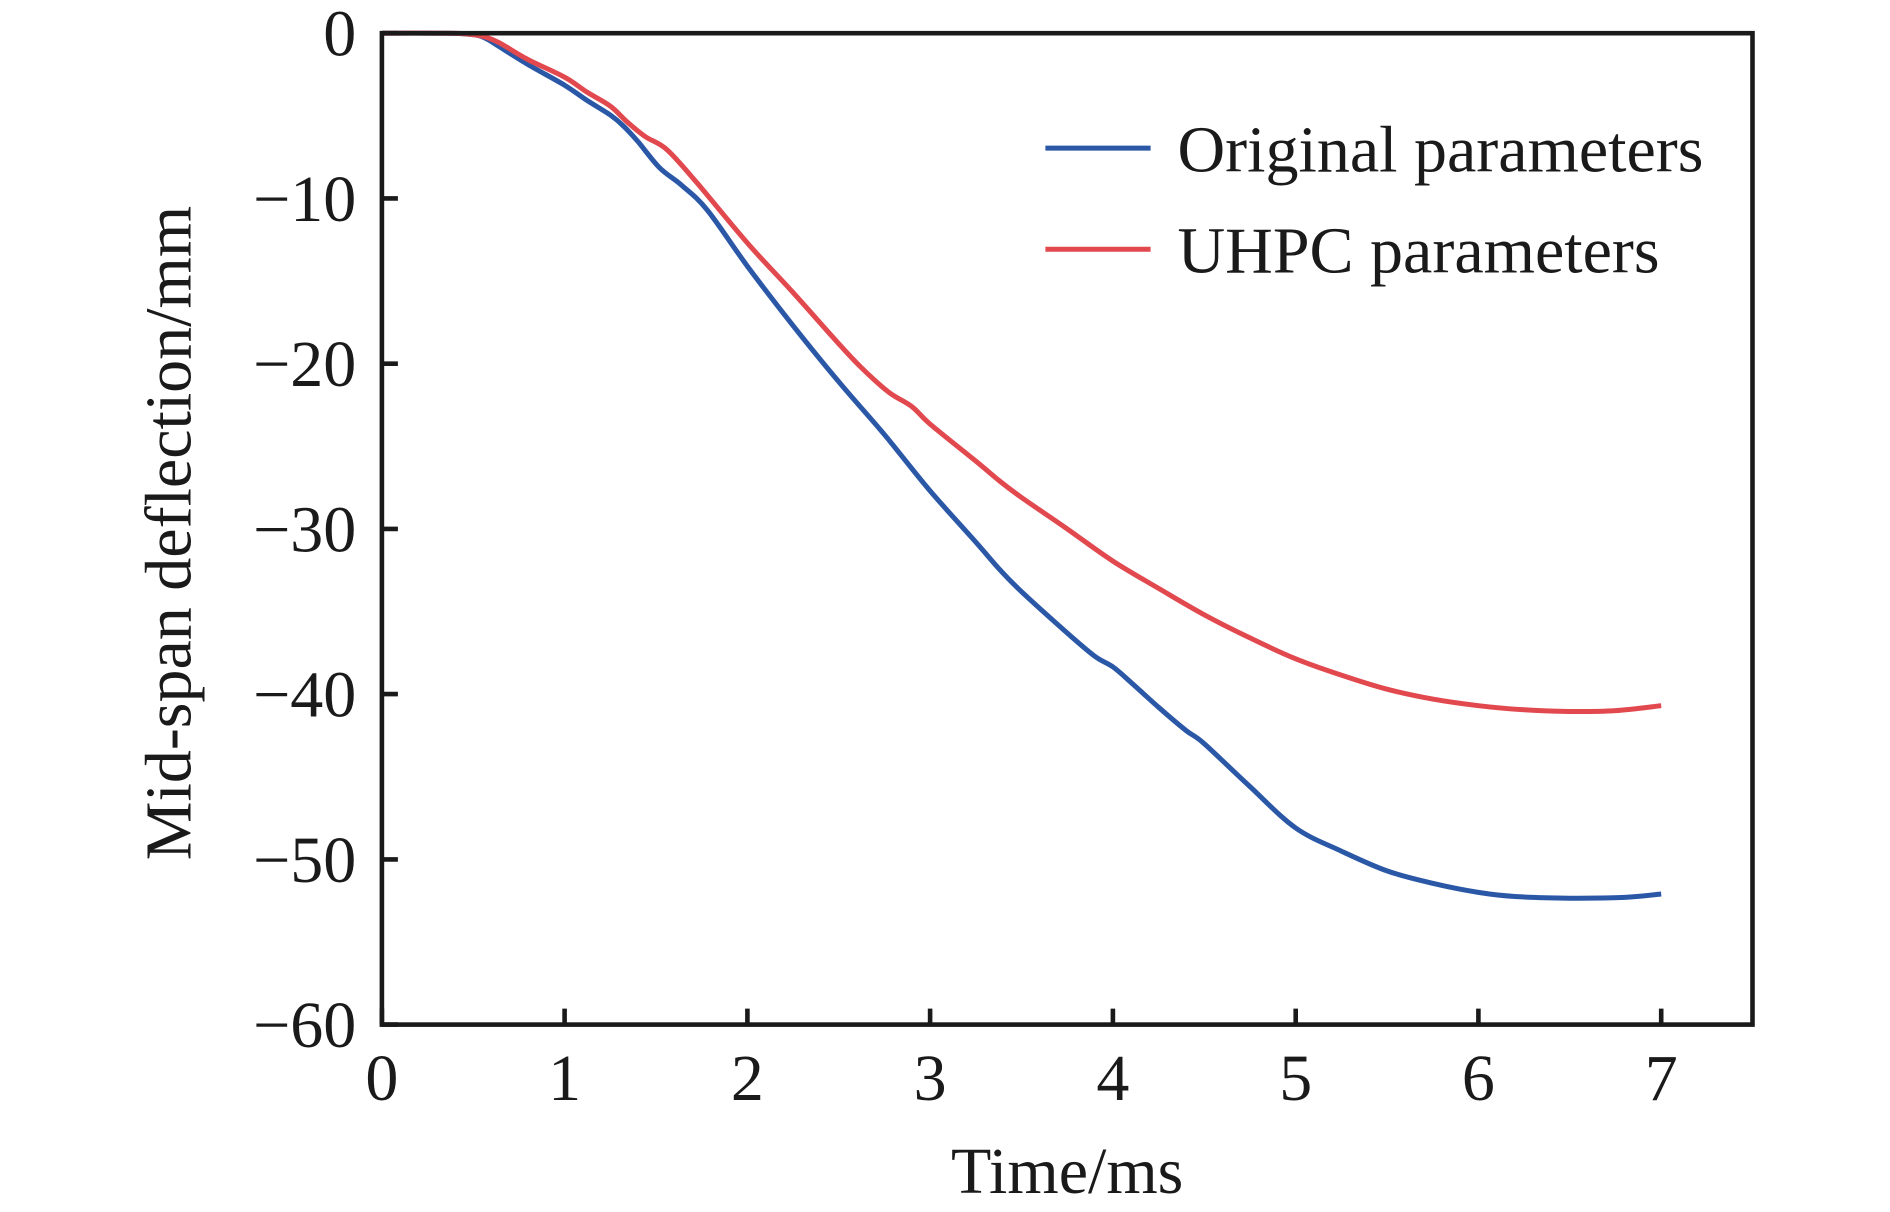  What do you see at coordinates (304, 860) in the screenshot?
I see `svg-text: −50` at bounding box center [304, 860].